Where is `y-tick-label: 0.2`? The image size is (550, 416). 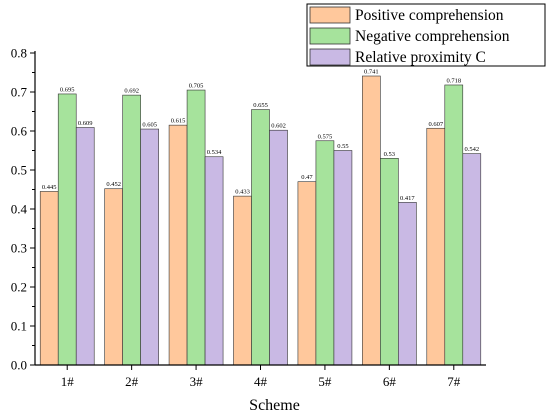
y-tick-label: 0.2 is located at coordinates (19, 287).